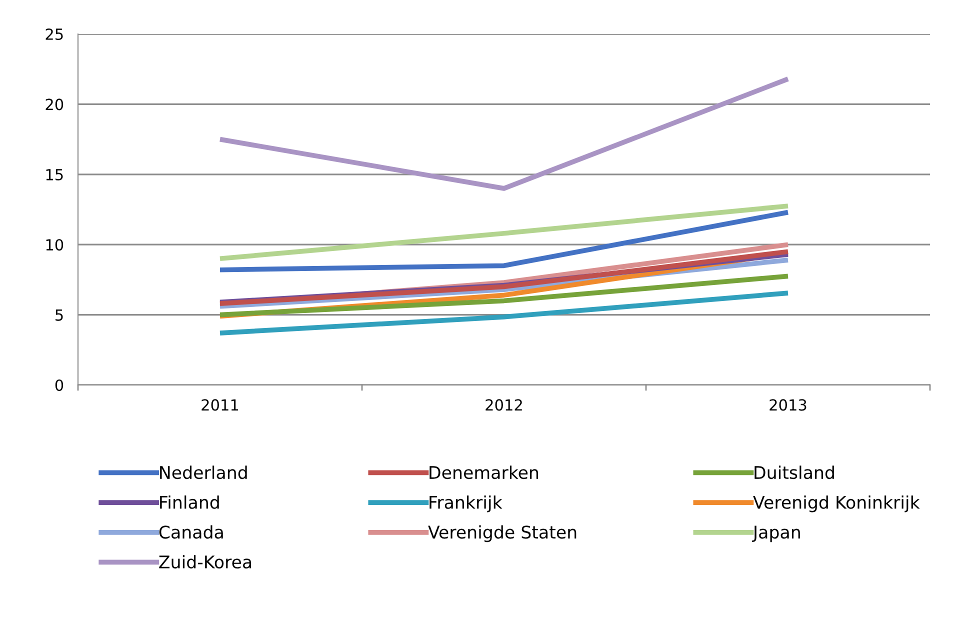 This screenshot has height=630, width=953. What do you see at coordinates (788, 405) in the screenshot?
I see `x-tick-label: 2013` at bounding box center [788, 405].